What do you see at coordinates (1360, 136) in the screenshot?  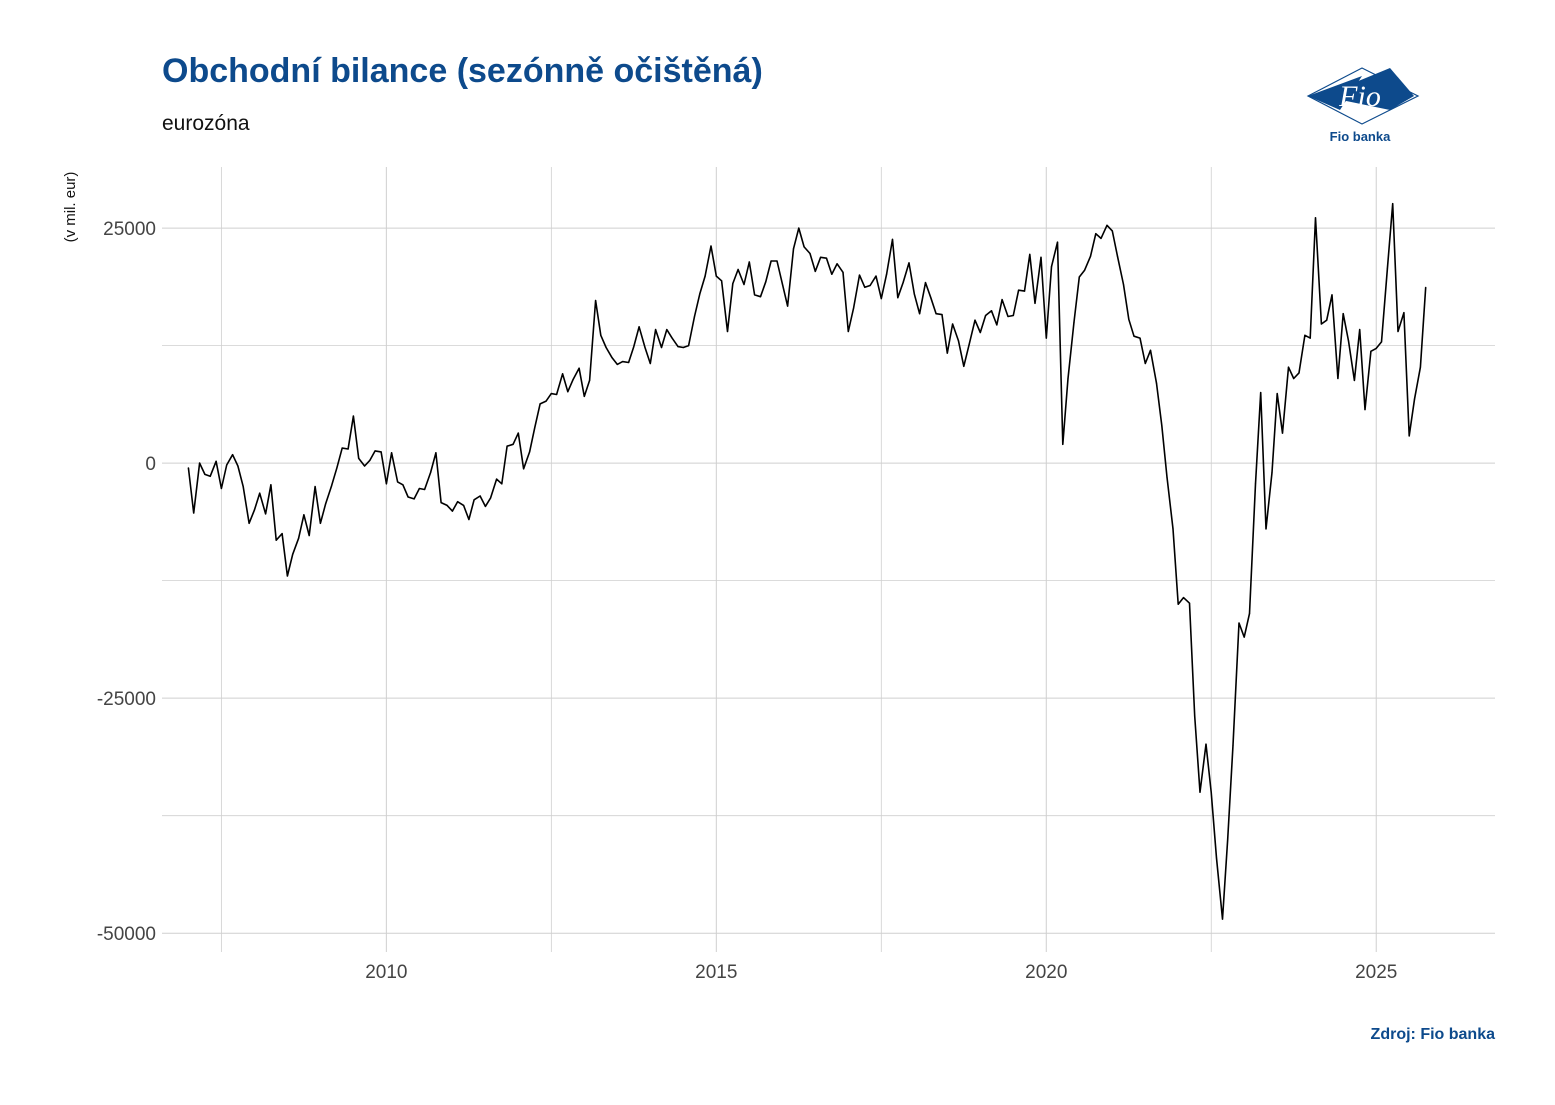 I see `logo-caption: Fio banka` at bounding box center [1360, 136].